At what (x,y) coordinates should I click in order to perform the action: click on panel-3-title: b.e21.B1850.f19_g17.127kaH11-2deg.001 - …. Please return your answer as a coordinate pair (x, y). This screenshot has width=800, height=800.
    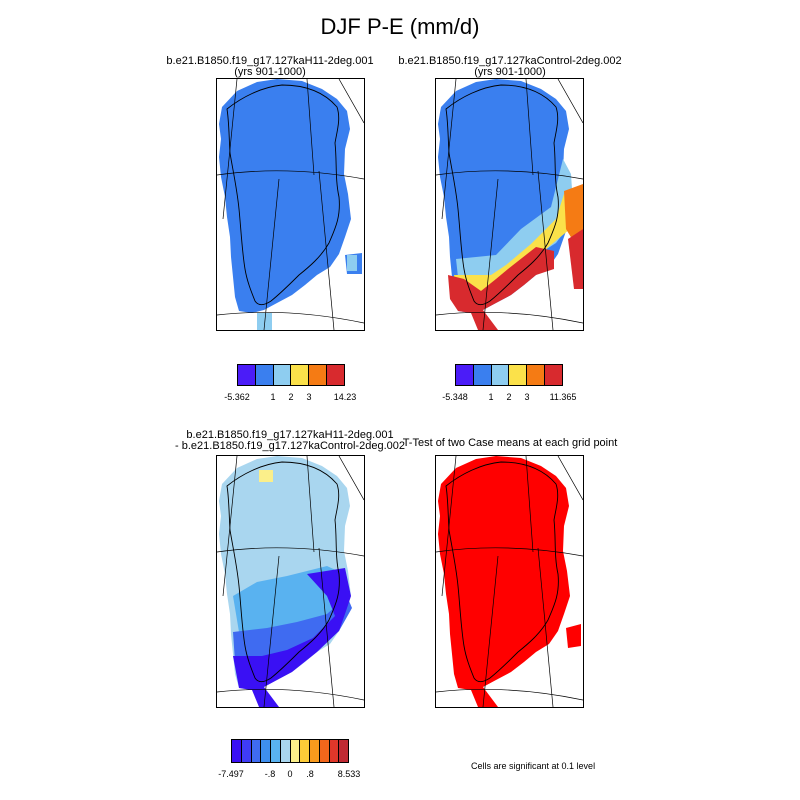
    Looking at the image, I should click on (290, 441).